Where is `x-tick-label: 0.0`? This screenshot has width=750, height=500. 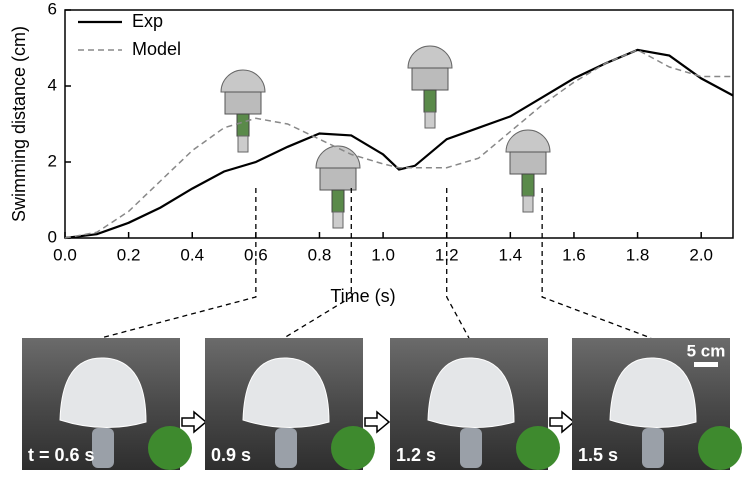 x-tick-label: 0.0 is located at coordinates (65, 254).